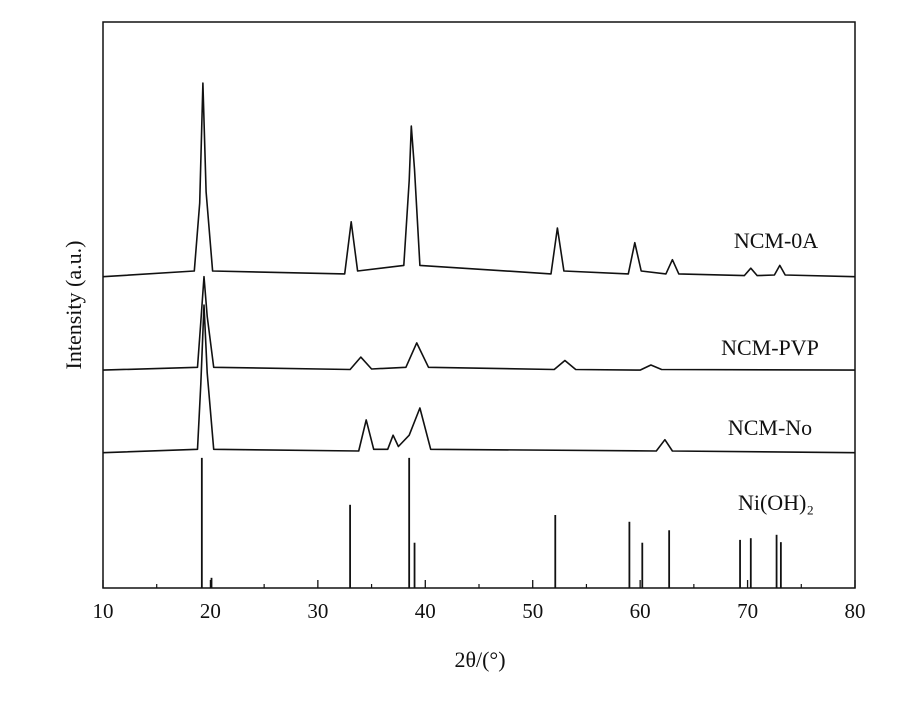  Describe the element at coordinates (425, 611) in the screenshot. I see `x-tick-label: 40` at that location.